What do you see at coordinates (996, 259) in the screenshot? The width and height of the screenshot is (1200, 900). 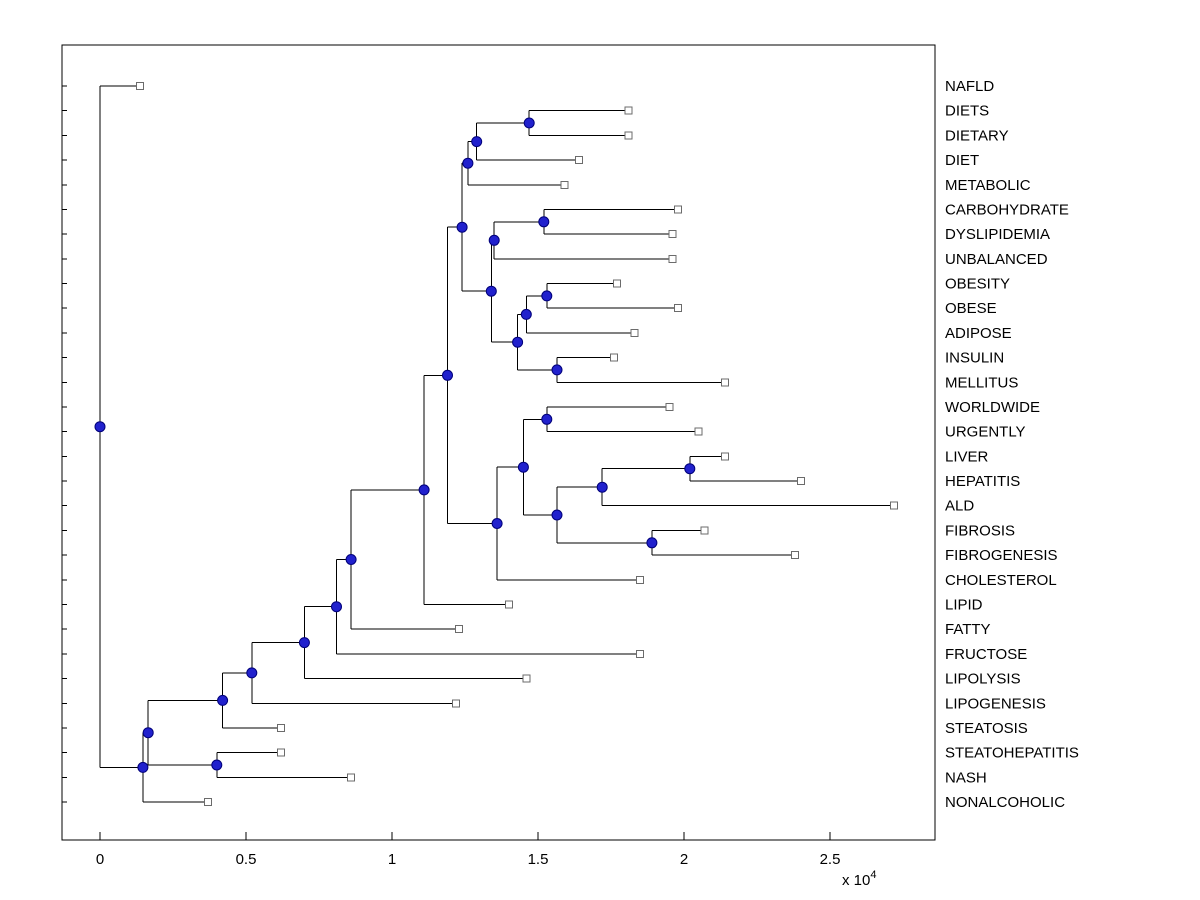 I see `leaf-label: UNBALANCED` at bounding box center [996, 259].